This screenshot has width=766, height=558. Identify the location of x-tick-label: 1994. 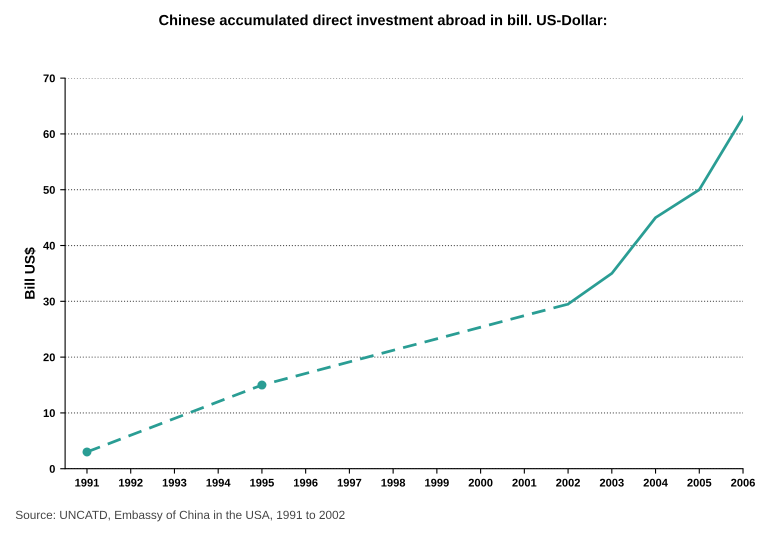
(218, 482).